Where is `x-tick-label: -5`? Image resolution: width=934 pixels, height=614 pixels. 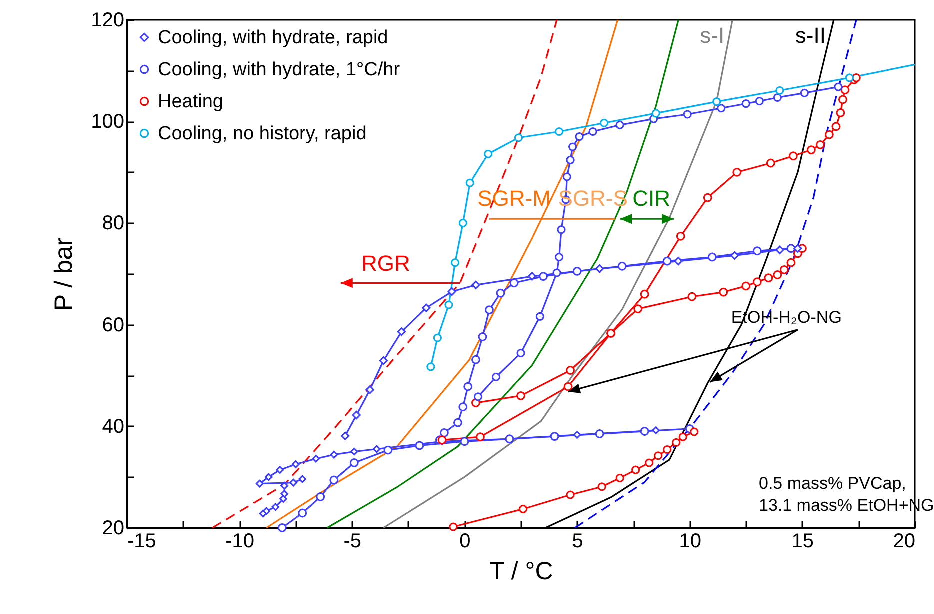
x-tick-label: -5 is located at coordinates (353, 541).